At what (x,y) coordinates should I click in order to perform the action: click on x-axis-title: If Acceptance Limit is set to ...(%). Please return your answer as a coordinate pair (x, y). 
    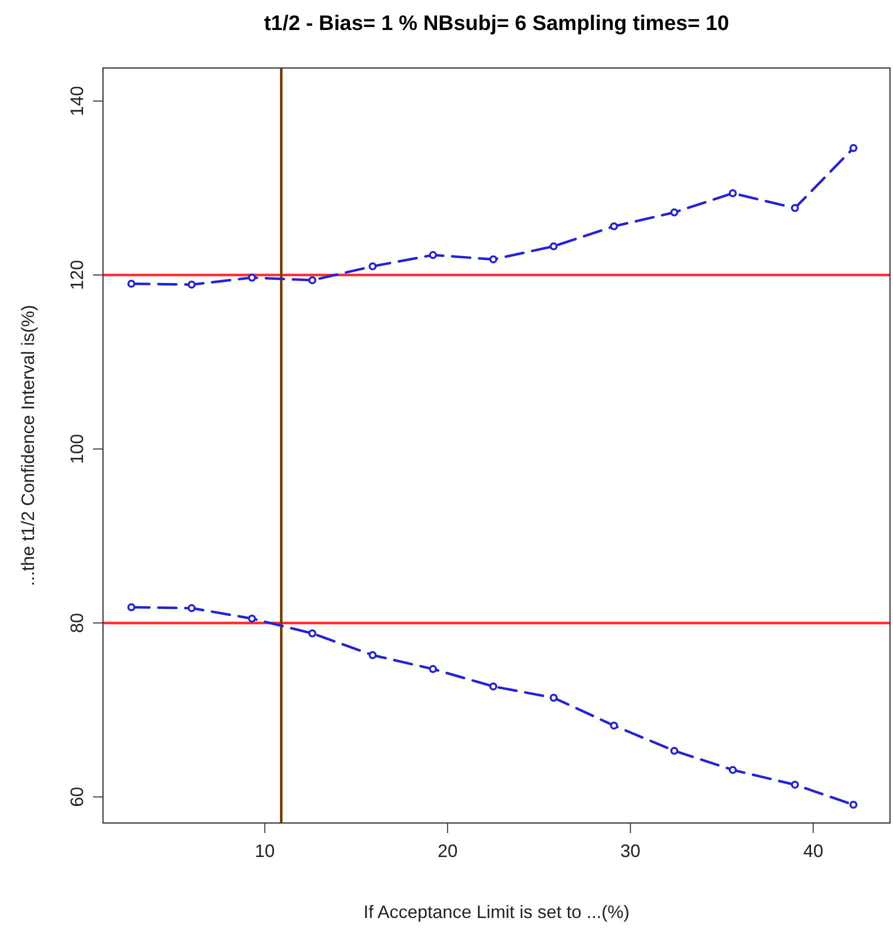
    Looking at the image, I should click on (496, 912).